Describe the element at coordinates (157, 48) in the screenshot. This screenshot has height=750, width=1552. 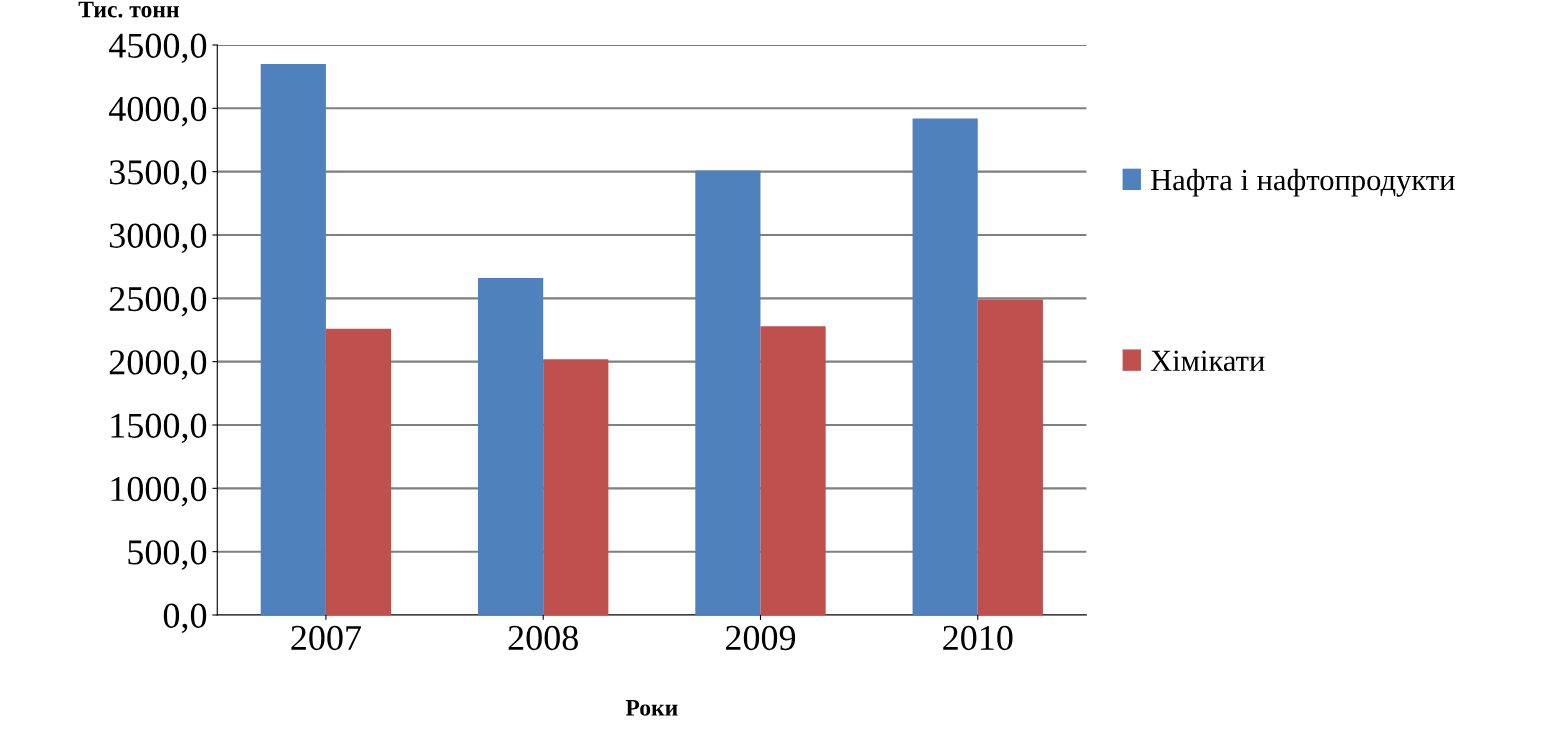
I see `y-tick-label: 4500,0` at that location.